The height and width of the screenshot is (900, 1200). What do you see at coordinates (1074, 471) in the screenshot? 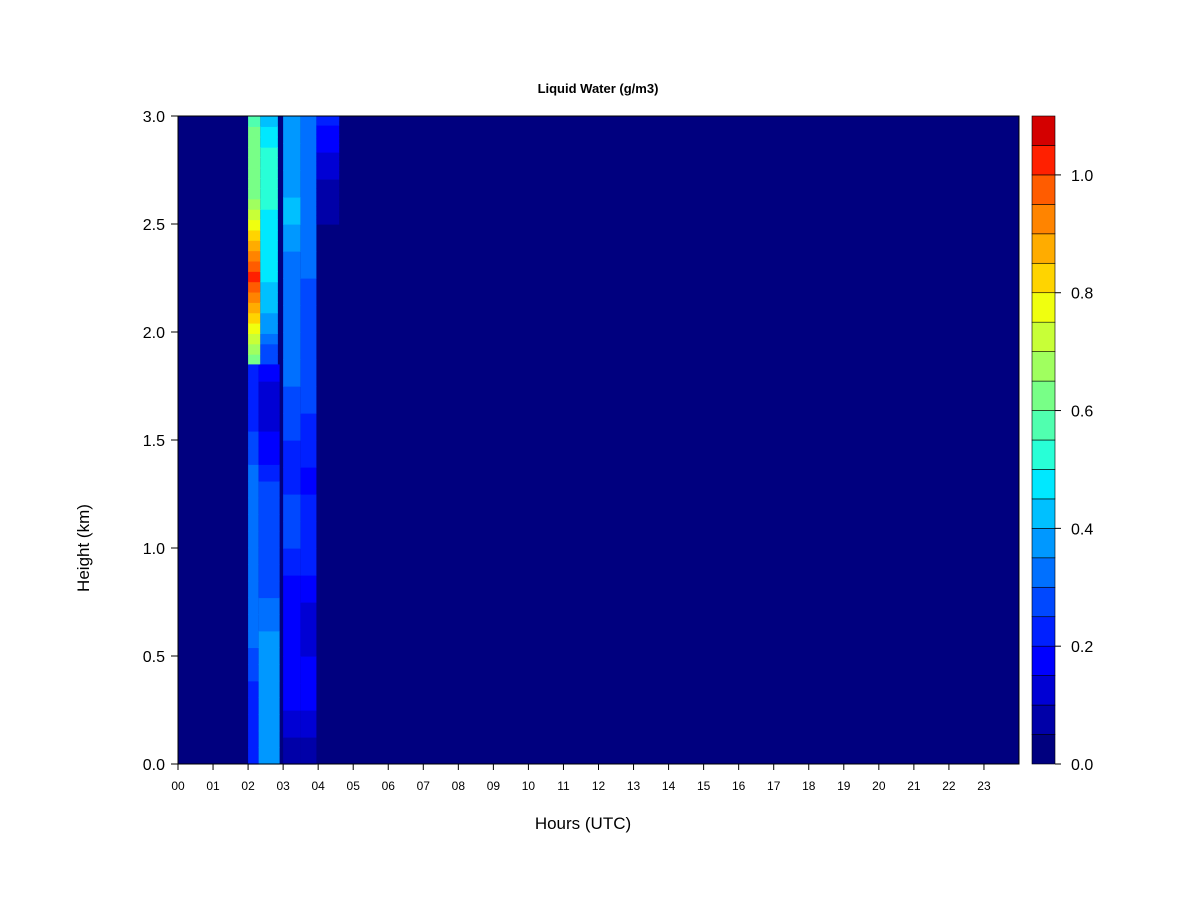
I see `colorbar-ticks: 0.0 0.2 0.4 0.6 0.8 1.0` at bounding box center [1074, 471].